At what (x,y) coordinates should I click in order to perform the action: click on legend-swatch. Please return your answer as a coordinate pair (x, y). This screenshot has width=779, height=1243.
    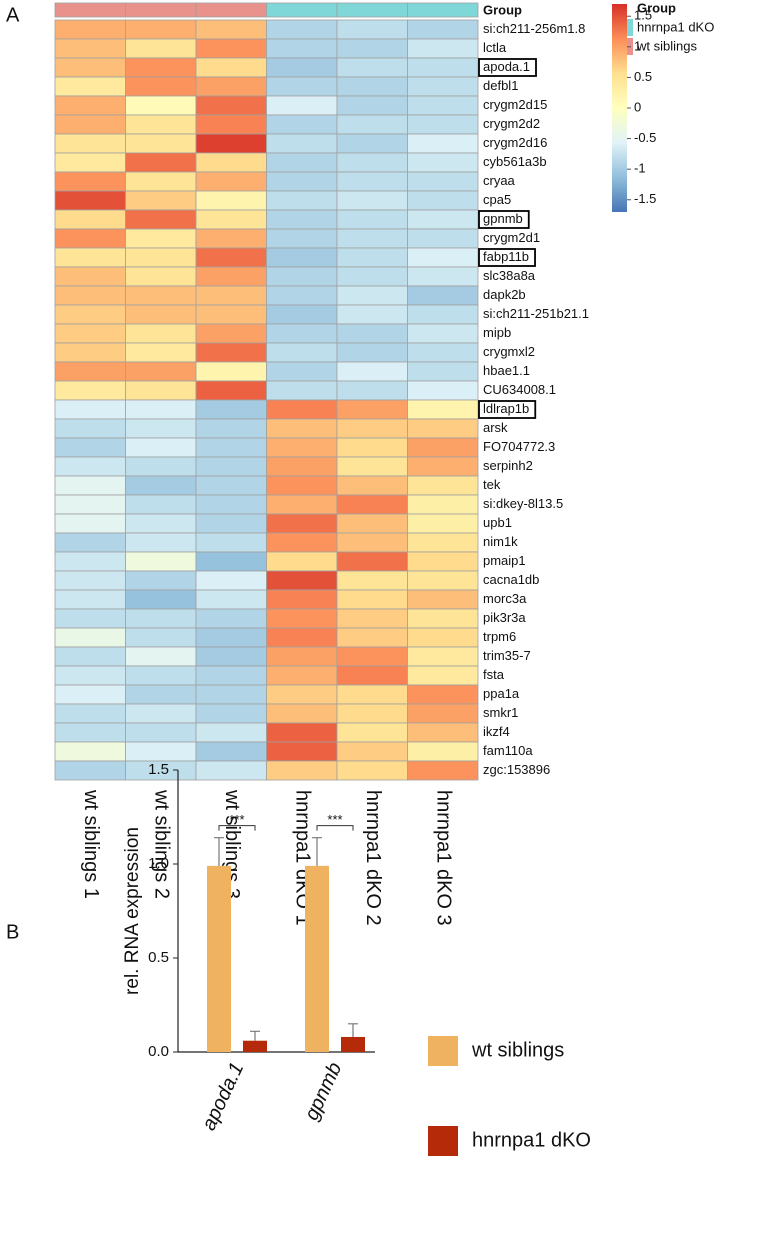
    Looking at the image, I should click on (443, 1051).